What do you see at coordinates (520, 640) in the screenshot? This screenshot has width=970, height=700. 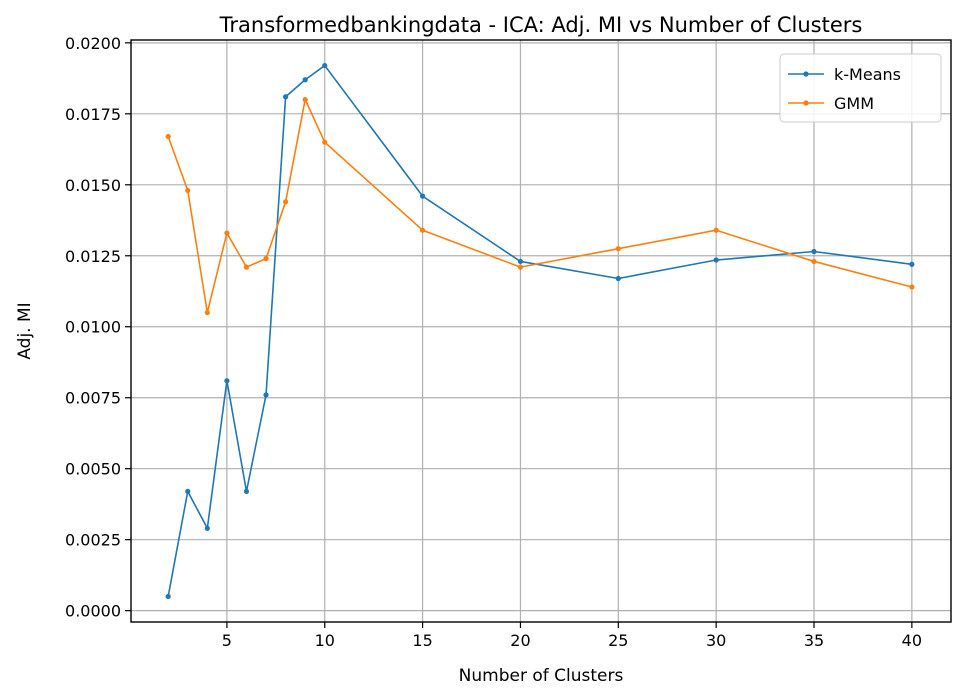 I see `x-tick-label: 20` at bounding box center [520, 640].